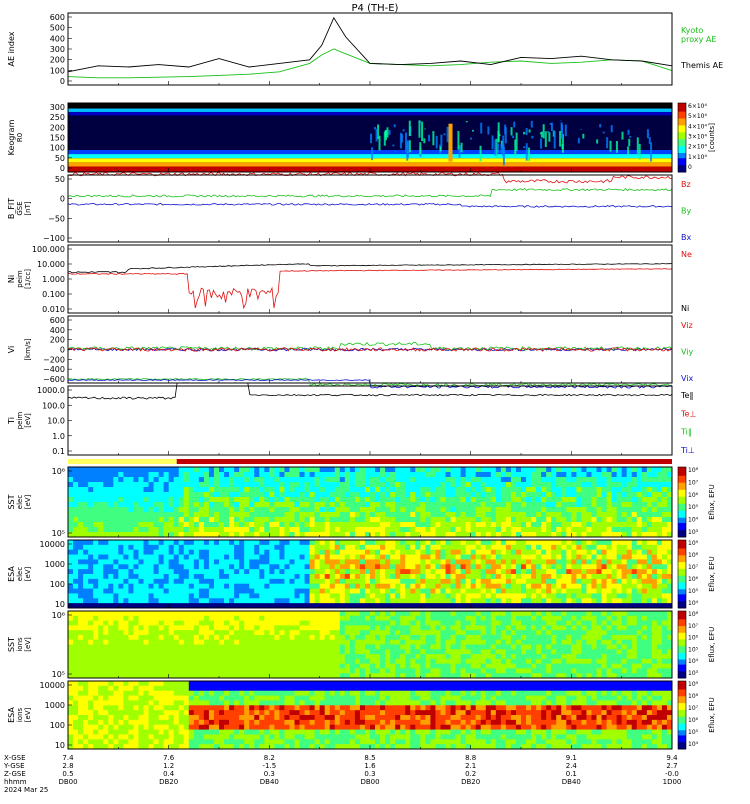 This screenshot has width=750, height=804. I want to click on y-tick-label: 100, so click(57, 584).